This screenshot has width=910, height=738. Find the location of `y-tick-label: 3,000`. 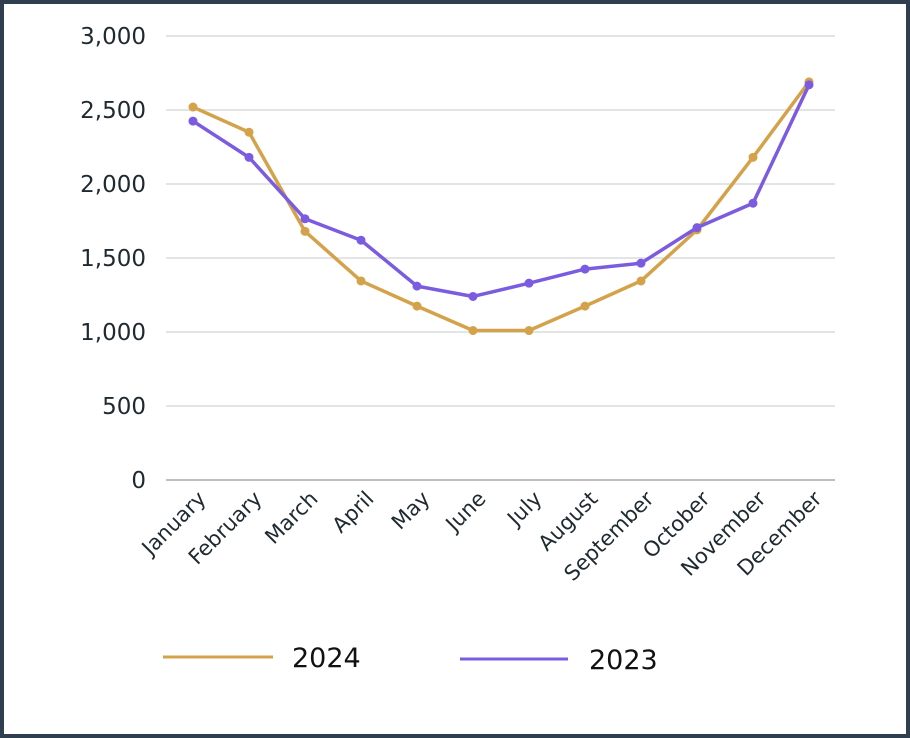

y-tick-label: 3,000 is located at coordinates (113, 37).